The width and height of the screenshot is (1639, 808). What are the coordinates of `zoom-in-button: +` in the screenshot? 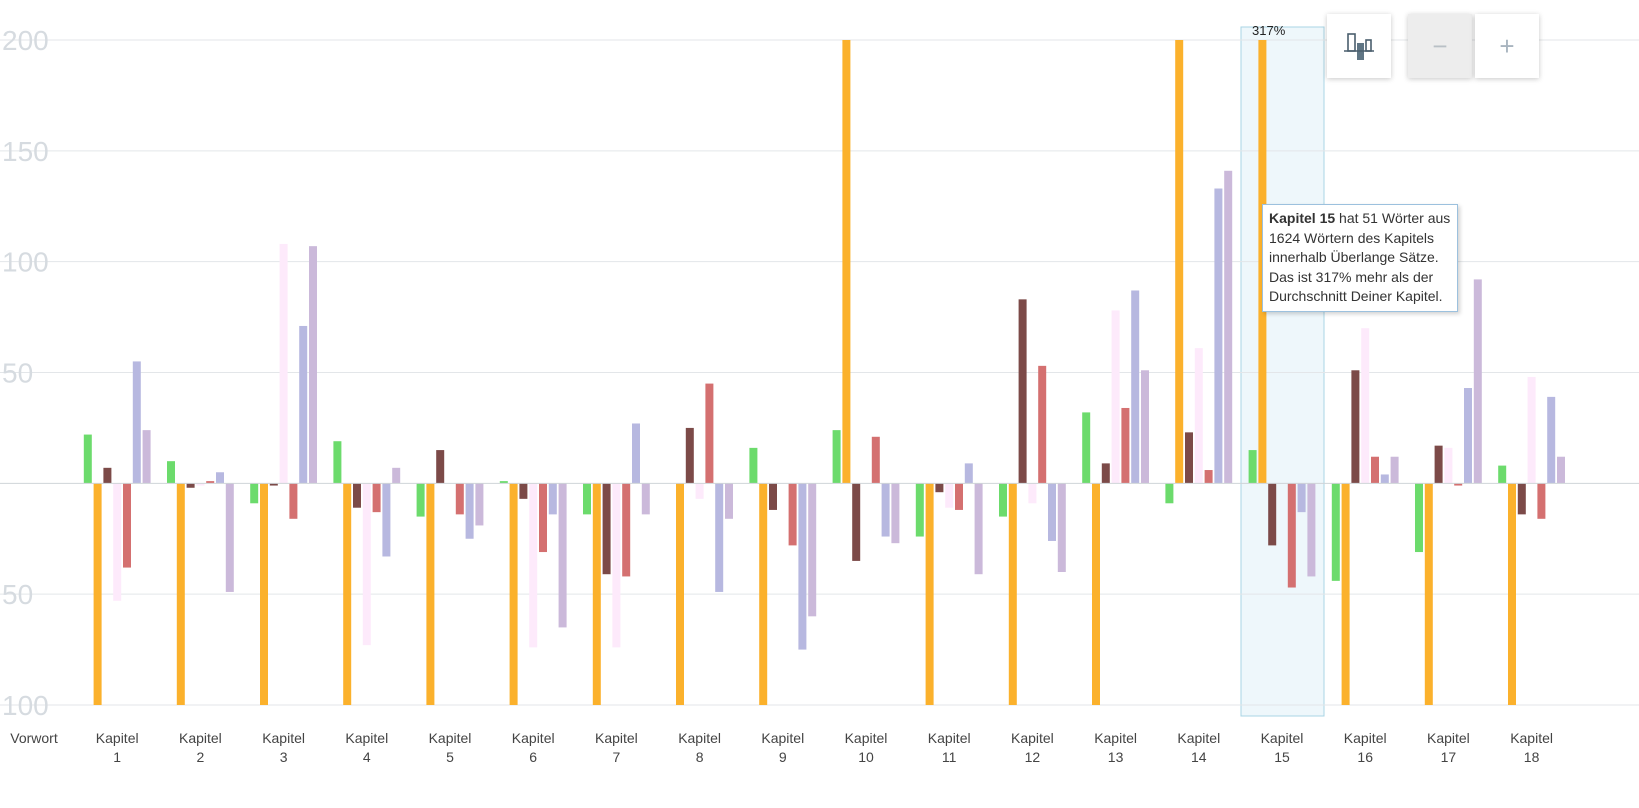 It's located at (1507, 46).